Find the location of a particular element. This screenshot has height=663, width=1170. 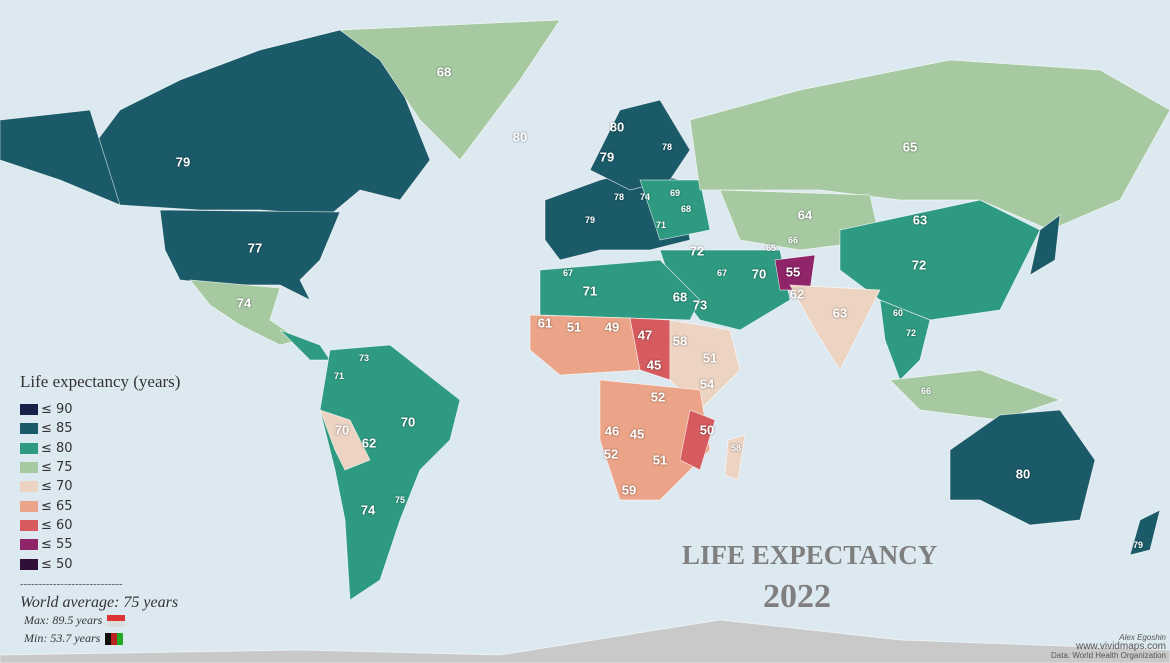

russia is located at coordinates (929, 145).